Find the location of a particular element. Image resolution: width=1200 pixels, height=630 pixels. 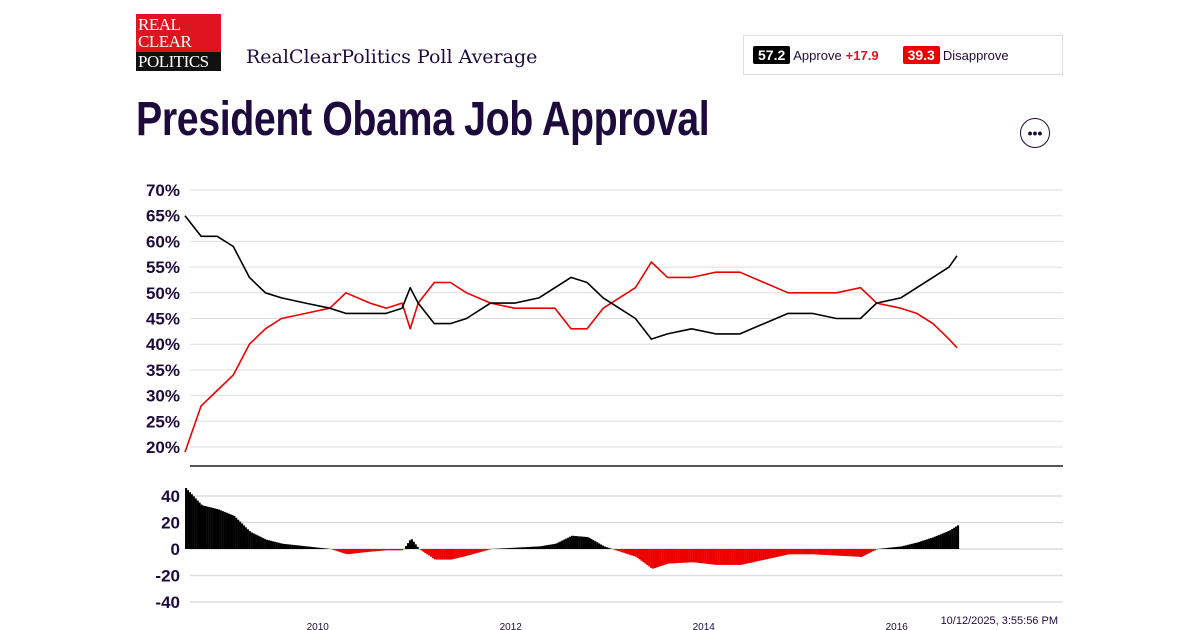

y-tick-label: 25% is located at coordinates (163, 421).